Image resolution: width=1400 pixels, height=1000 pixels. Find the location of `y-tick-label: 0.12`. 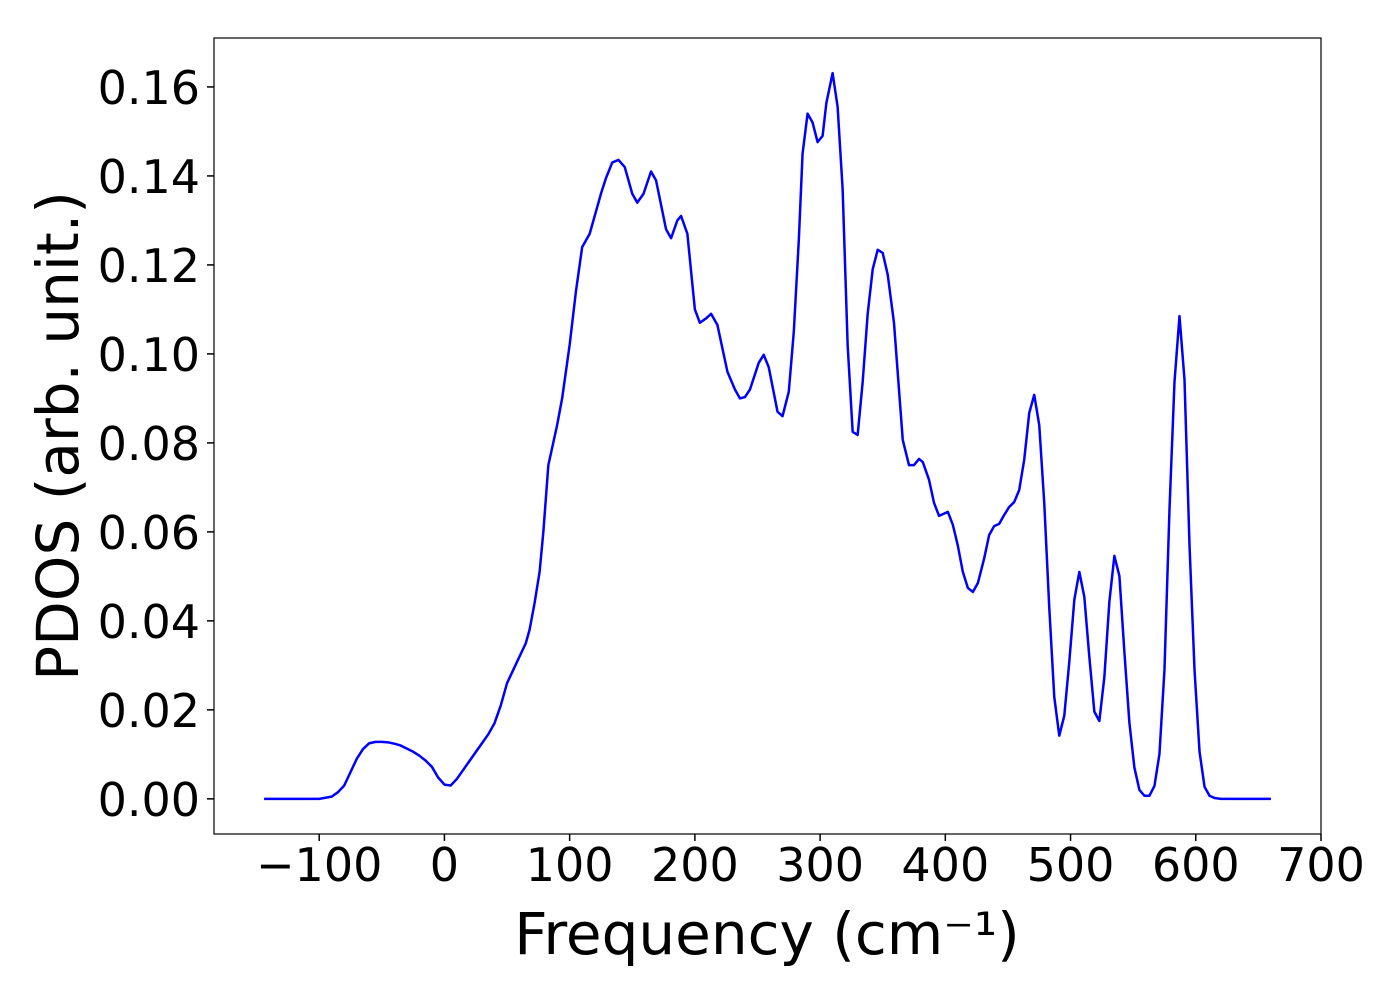

y-tick-label: 0.12 is located at coordinates (149, 266).